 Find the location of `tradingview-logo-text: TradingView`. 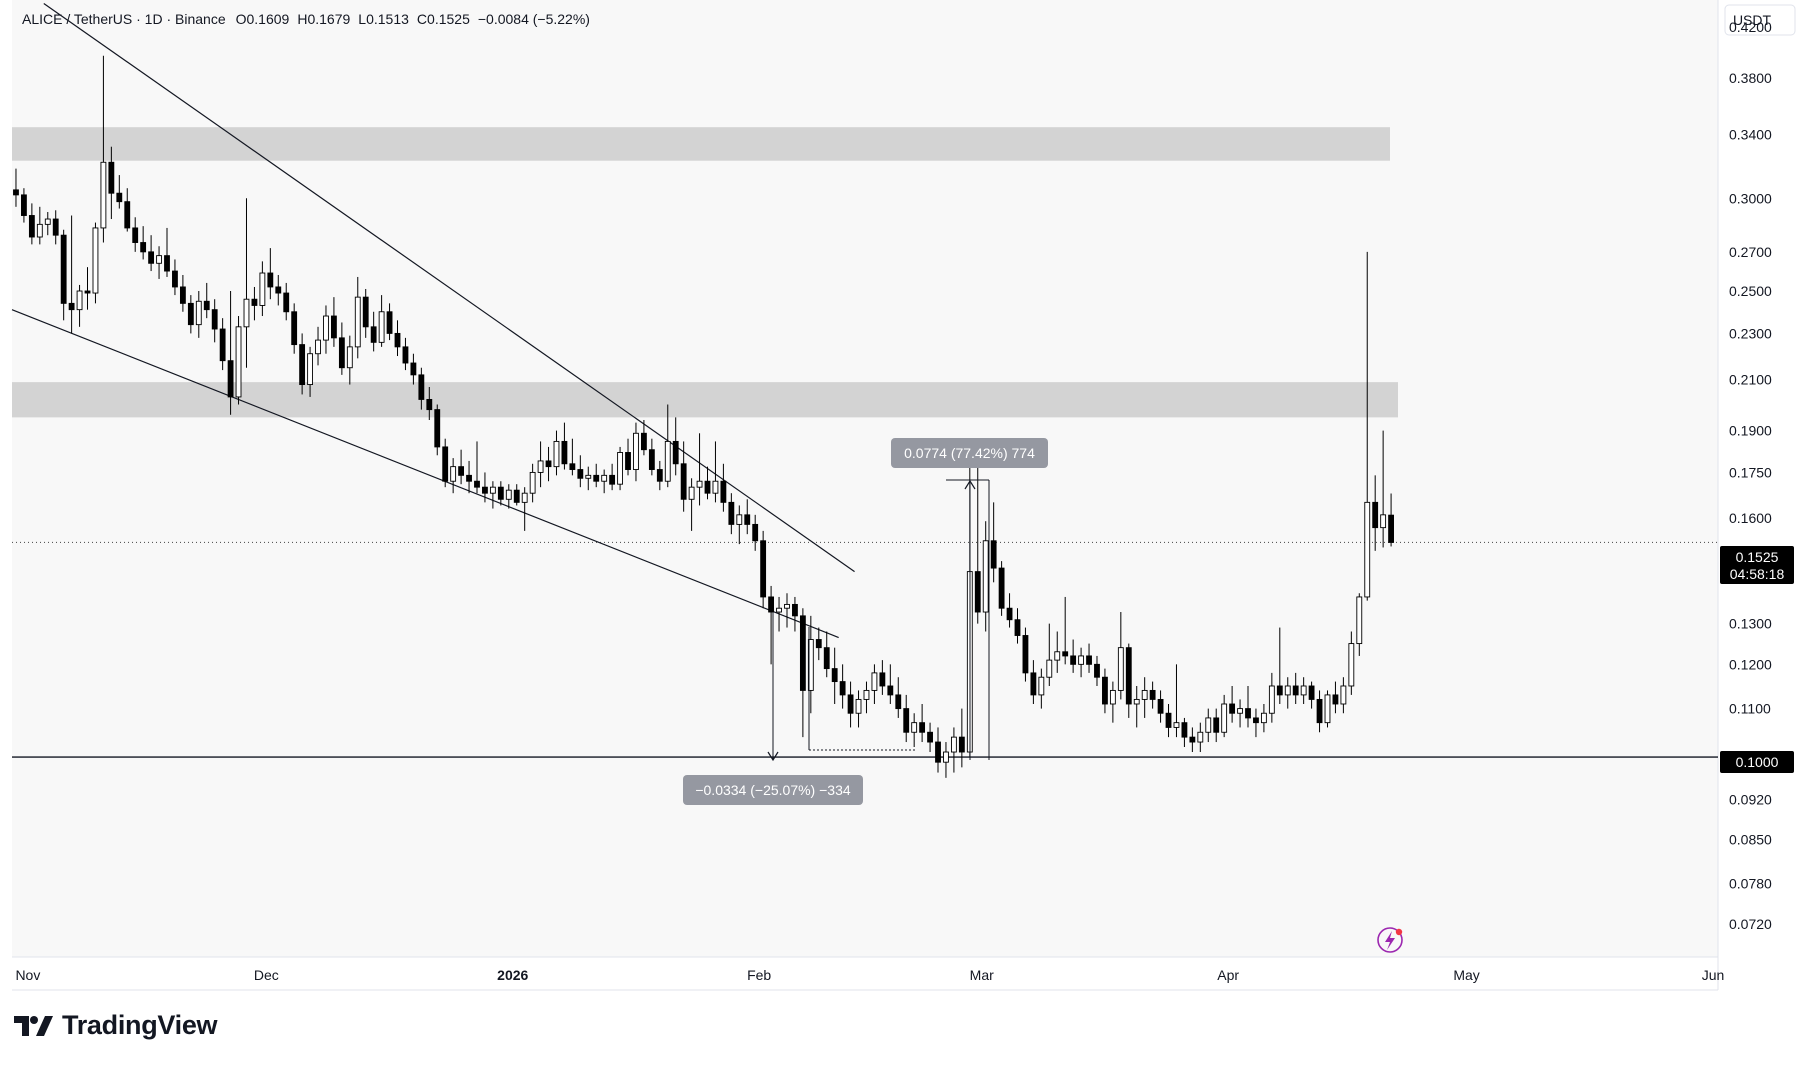

tradingview-logo-text: TradingView is located at coordinates (140, 1025).